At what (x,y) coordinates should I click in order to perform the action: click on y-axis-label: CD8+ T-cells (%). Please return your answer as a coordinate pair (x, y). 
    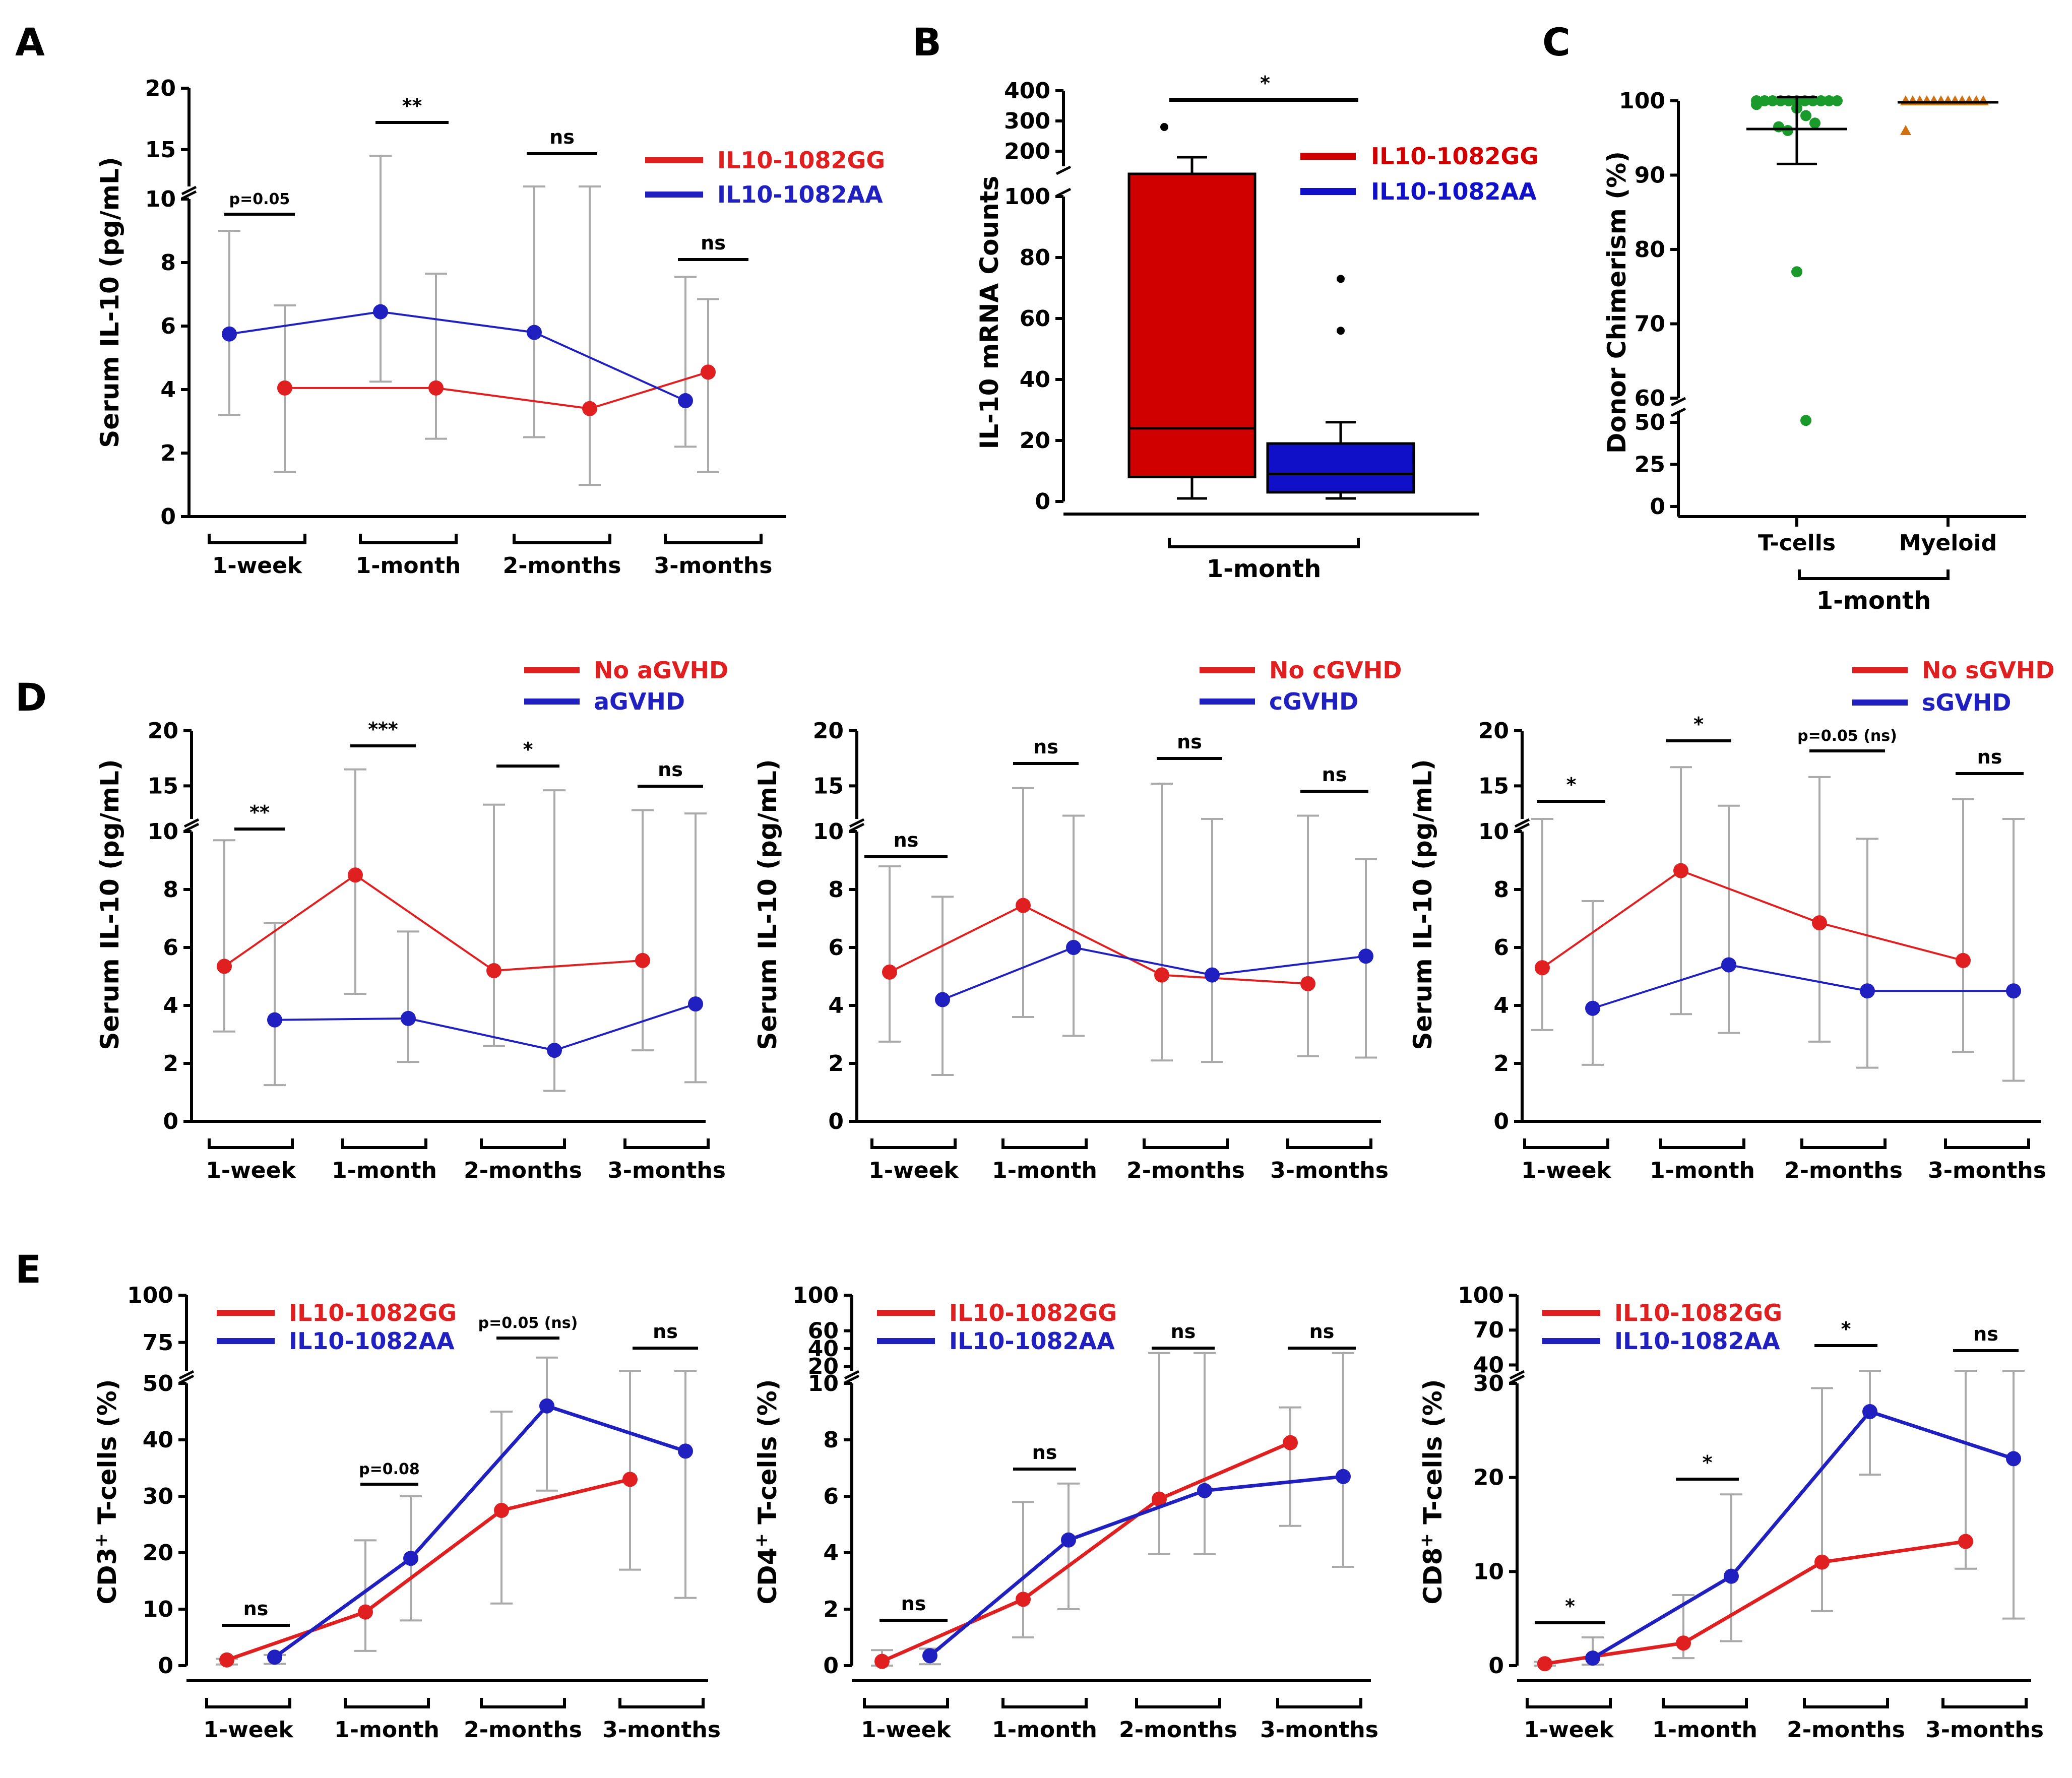
    Looking at the image, I should click on (1432, 1491).